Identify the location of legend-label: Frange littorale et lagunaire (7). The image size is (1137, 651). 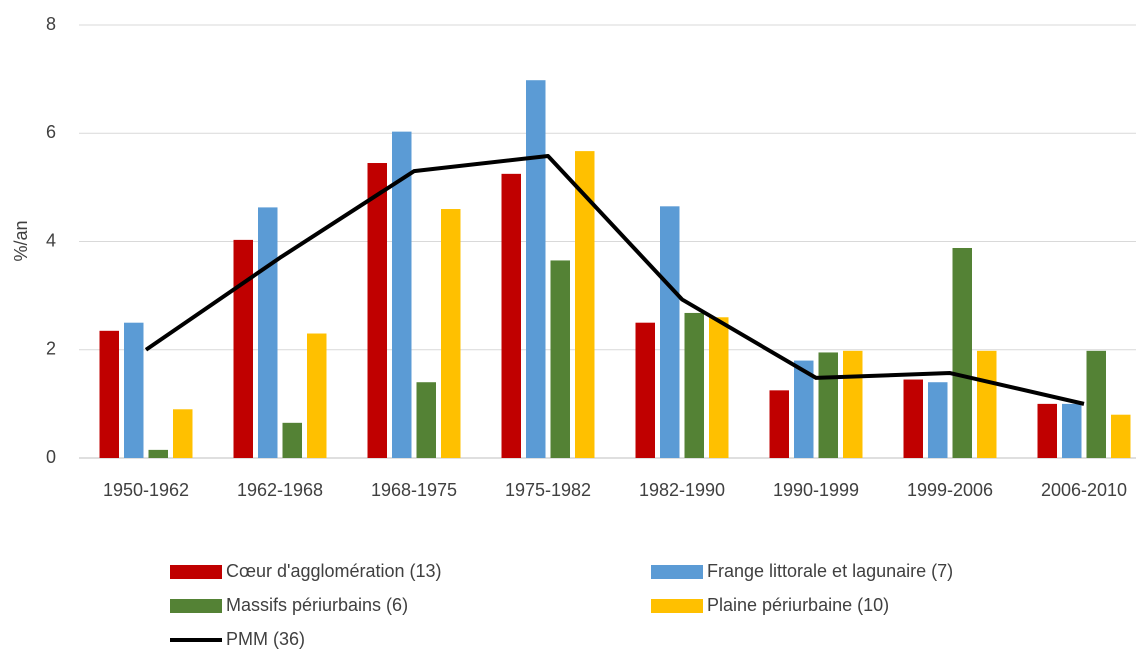
(830, 571).